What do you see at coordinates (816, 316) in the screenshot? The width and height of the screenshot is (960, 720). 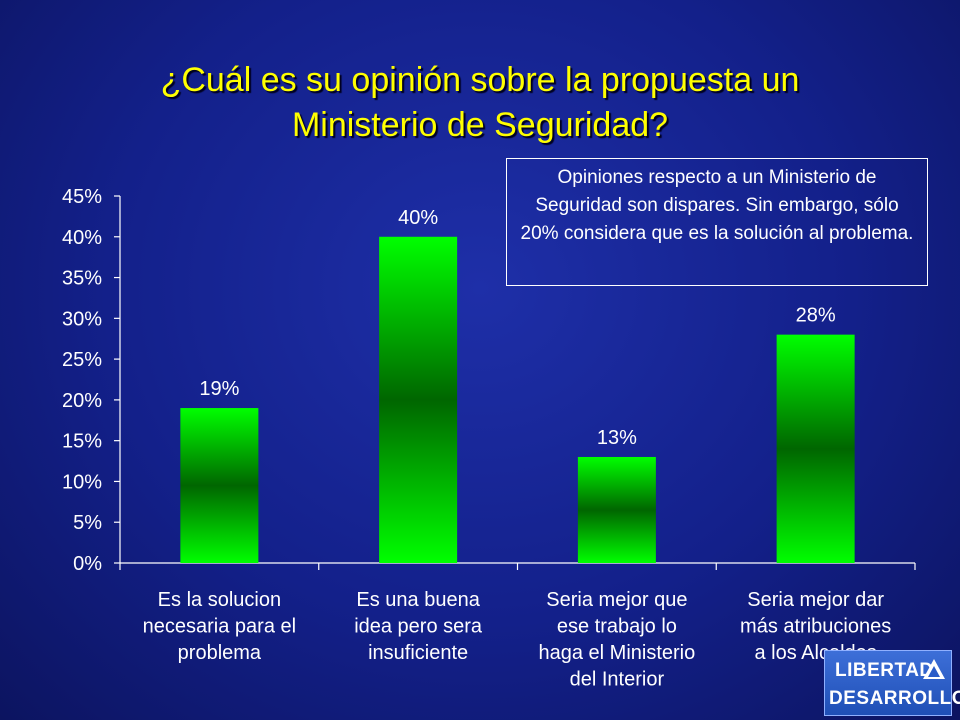 I see `data-label: 28%` at bounding box center [816, 316].